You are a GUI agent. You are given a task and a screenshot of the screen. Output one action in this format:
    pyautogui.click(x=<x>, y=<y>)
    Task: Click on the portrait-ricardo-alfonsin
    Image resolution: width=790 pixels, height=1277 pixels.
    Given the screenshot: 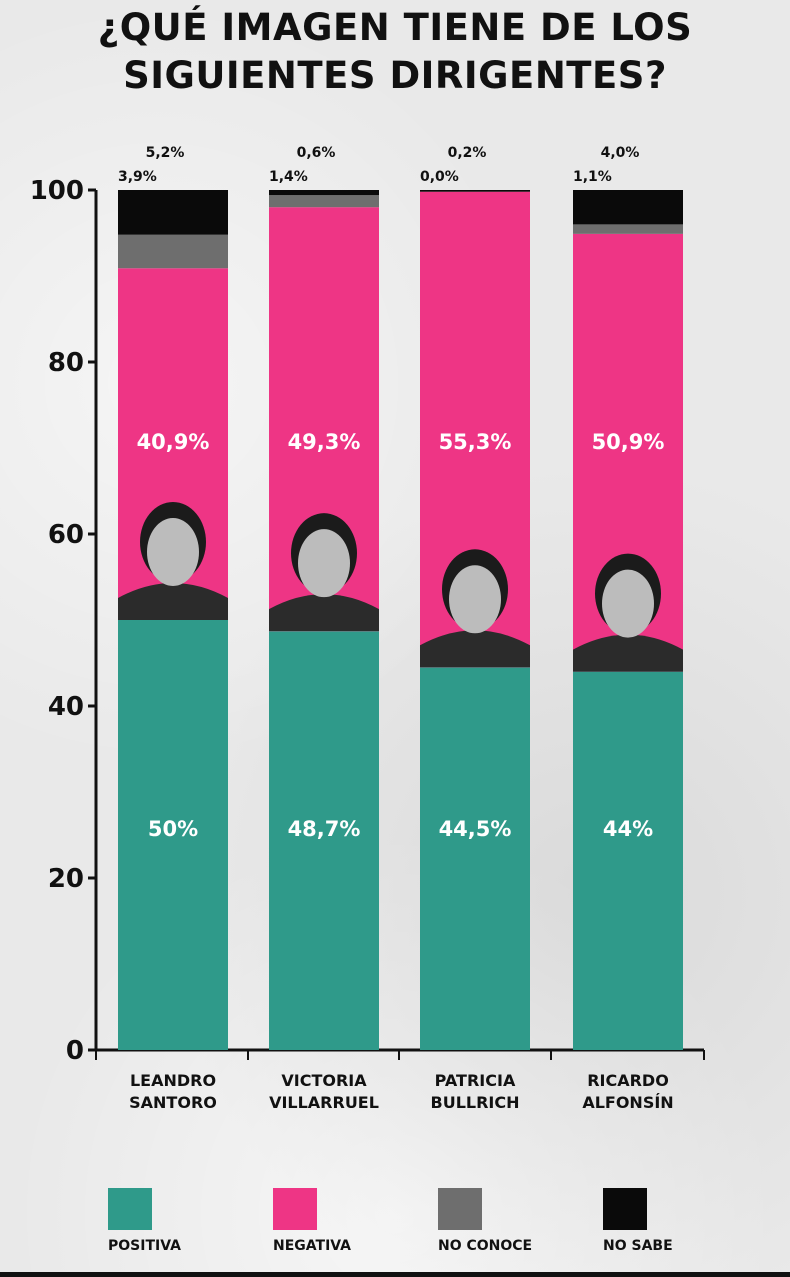 What is the action you would take?
    pyautogui.click(x=628, y=612)
    